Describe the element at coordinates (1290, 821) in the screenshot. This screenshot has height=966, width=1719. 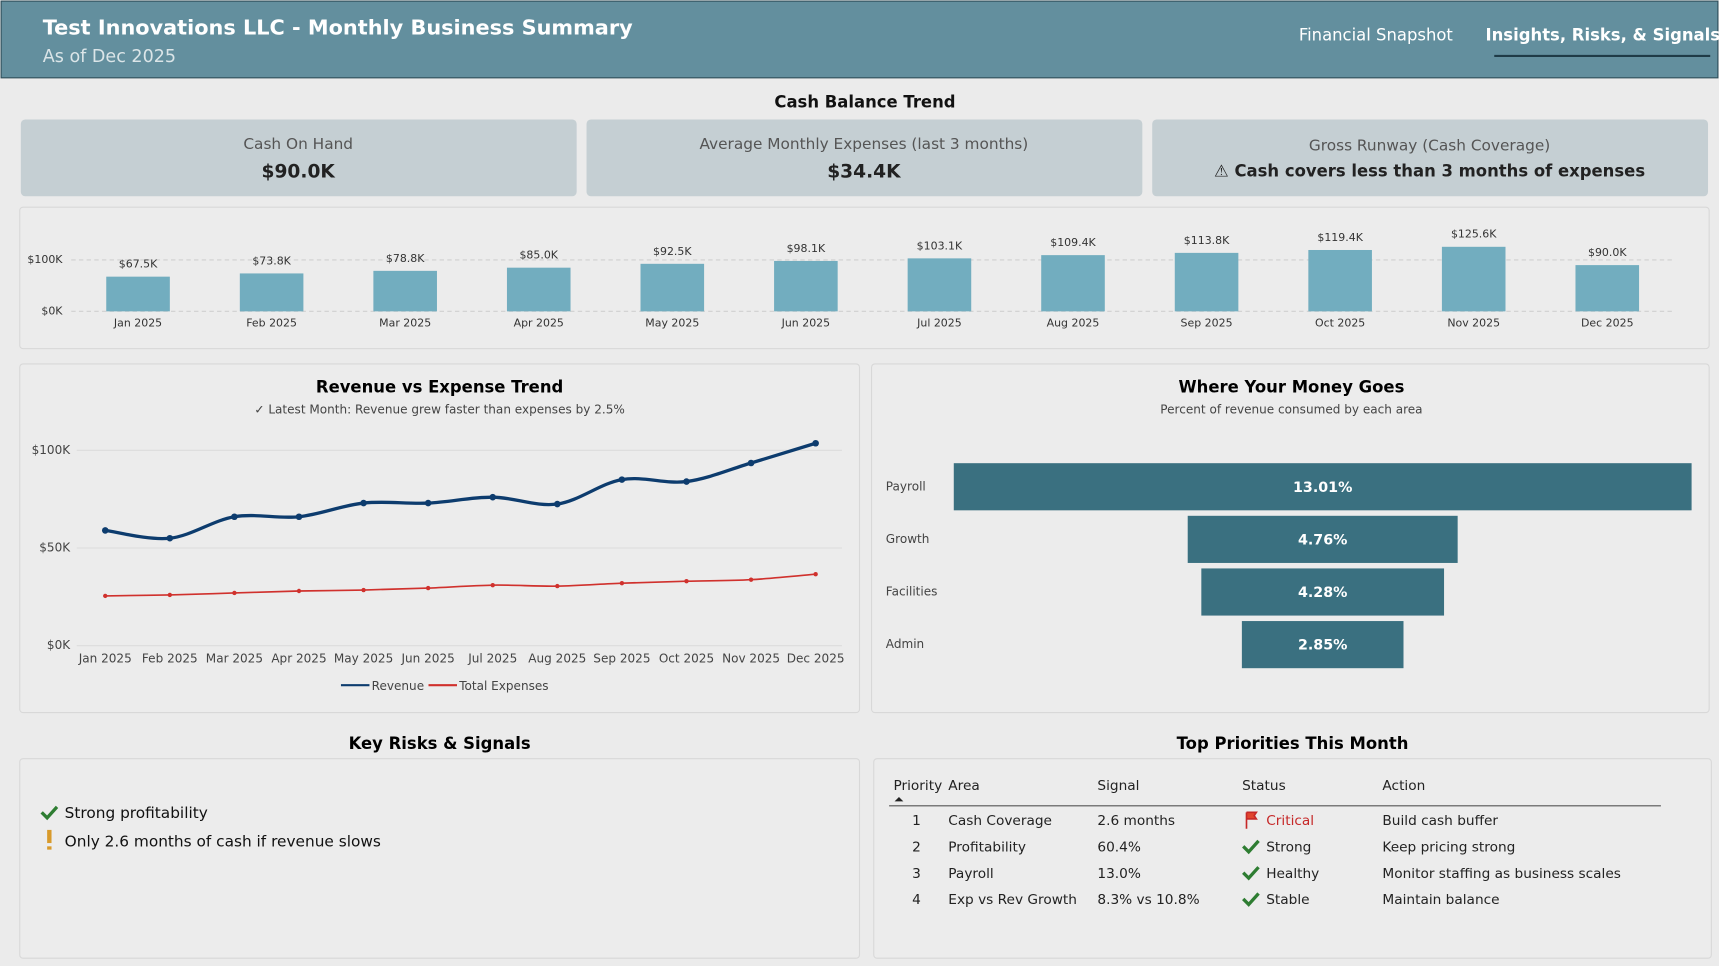
I see `cell: Critical` at that location.